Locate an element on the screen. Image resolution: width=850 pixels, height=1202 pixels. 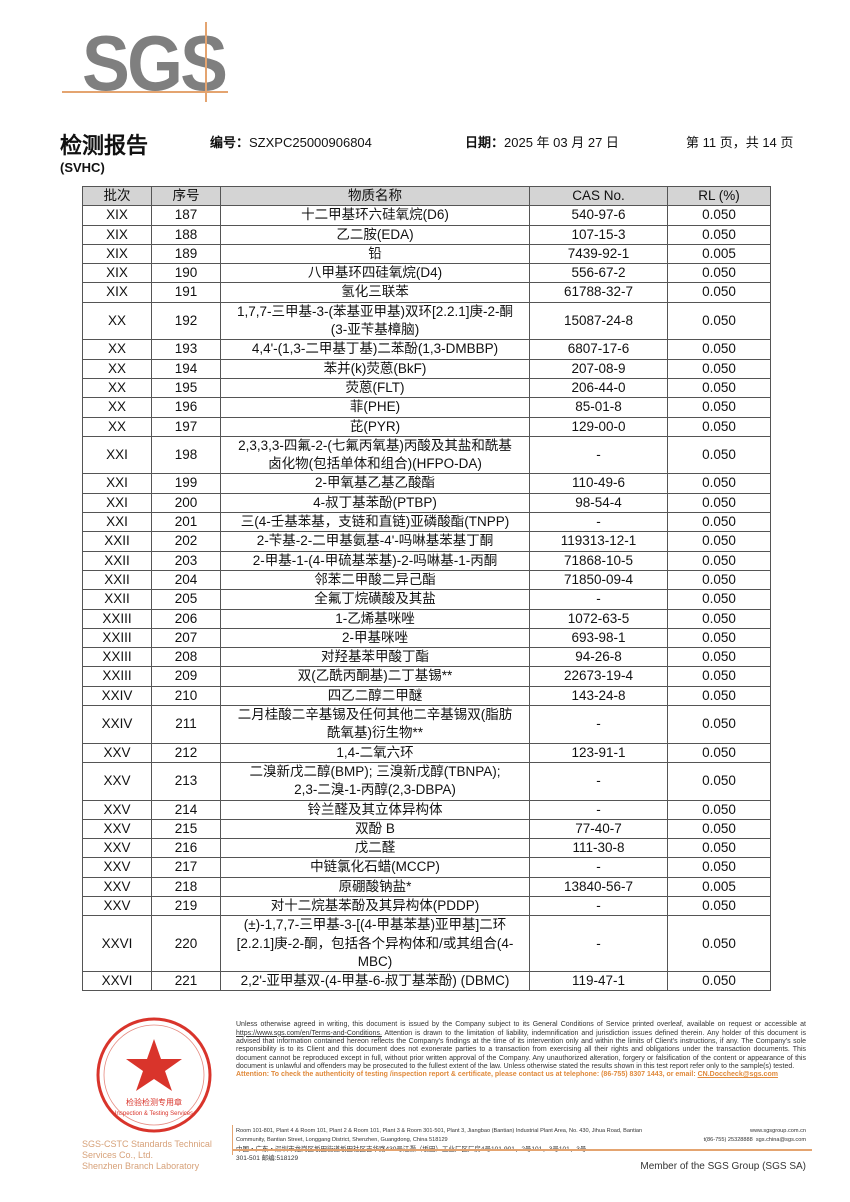
cell-substance-name: 对羟基苯甲酸丁酯 is located at coordinates (375, 657).